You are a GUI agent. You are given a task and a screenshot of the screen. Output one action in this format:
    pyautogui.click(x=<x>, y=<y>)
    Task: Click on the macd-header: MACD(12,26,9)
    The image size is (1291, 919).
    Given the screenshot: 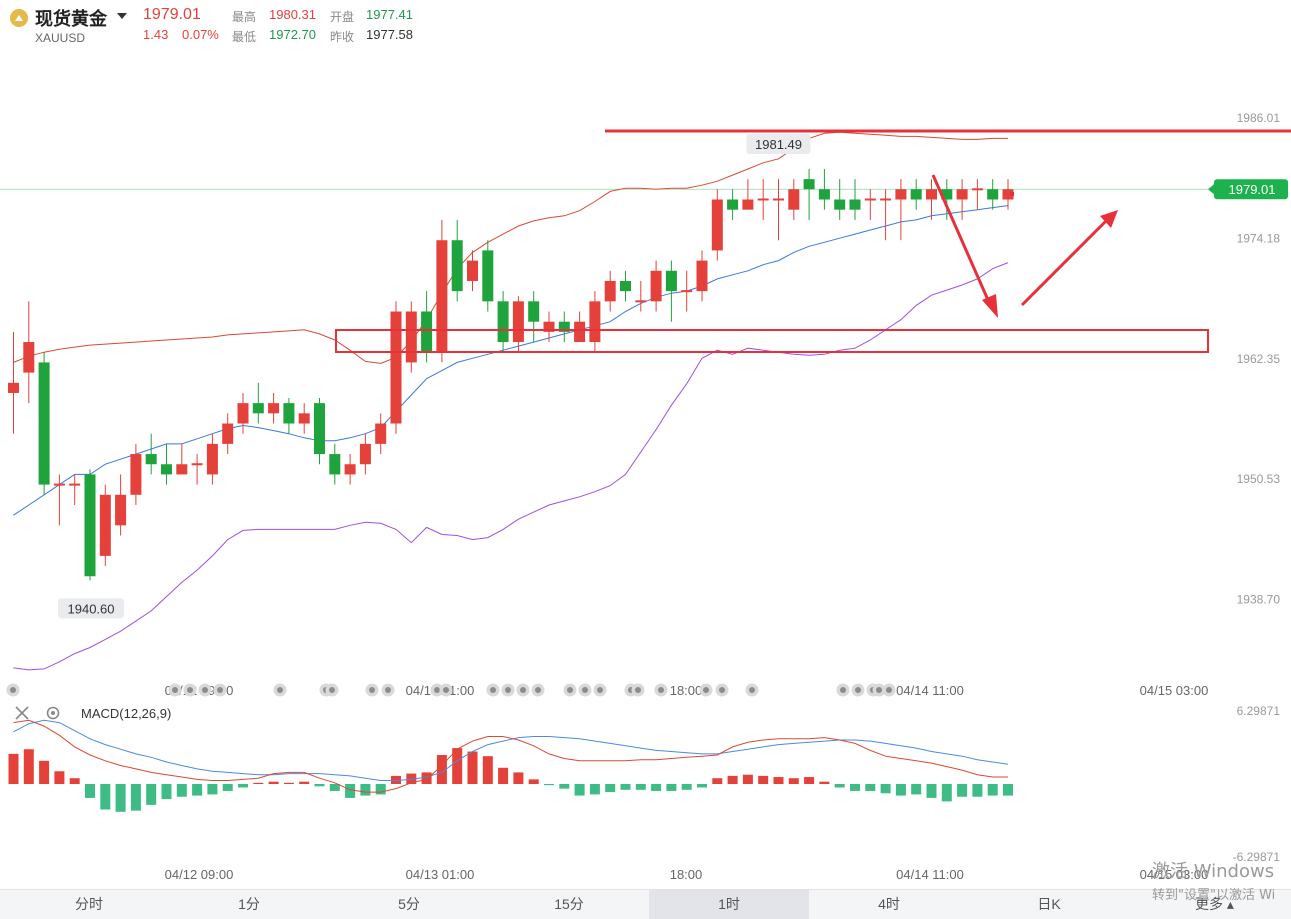 What is the action you would take?
    pyautogui.click(x=93, y=713)
    